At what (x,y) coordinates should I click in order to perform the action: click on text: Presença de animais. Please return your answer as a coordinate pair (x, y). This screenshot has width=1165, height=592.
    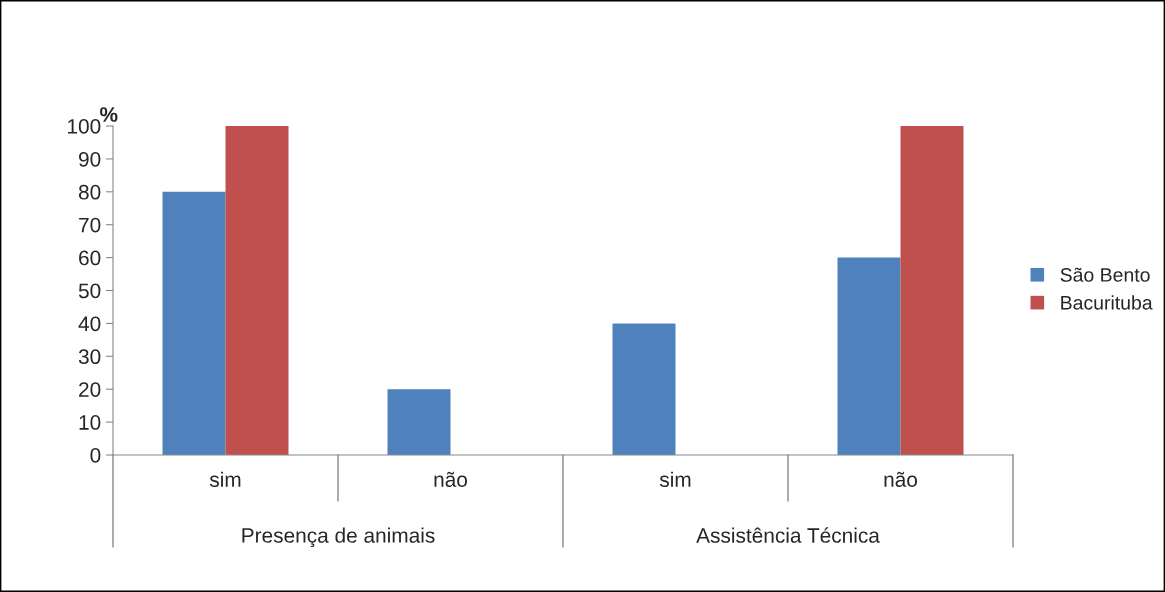
    Looking at the image, I should click on (338, 537).